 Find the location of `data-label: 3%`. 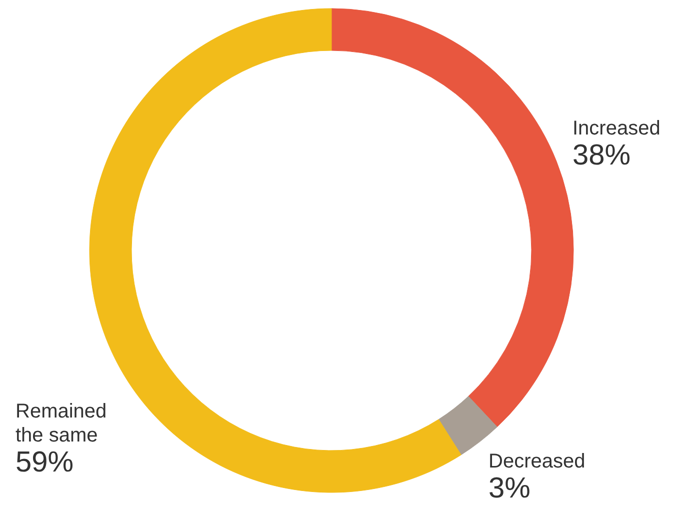

data-label: 3% is located at coordinates (509, 488).